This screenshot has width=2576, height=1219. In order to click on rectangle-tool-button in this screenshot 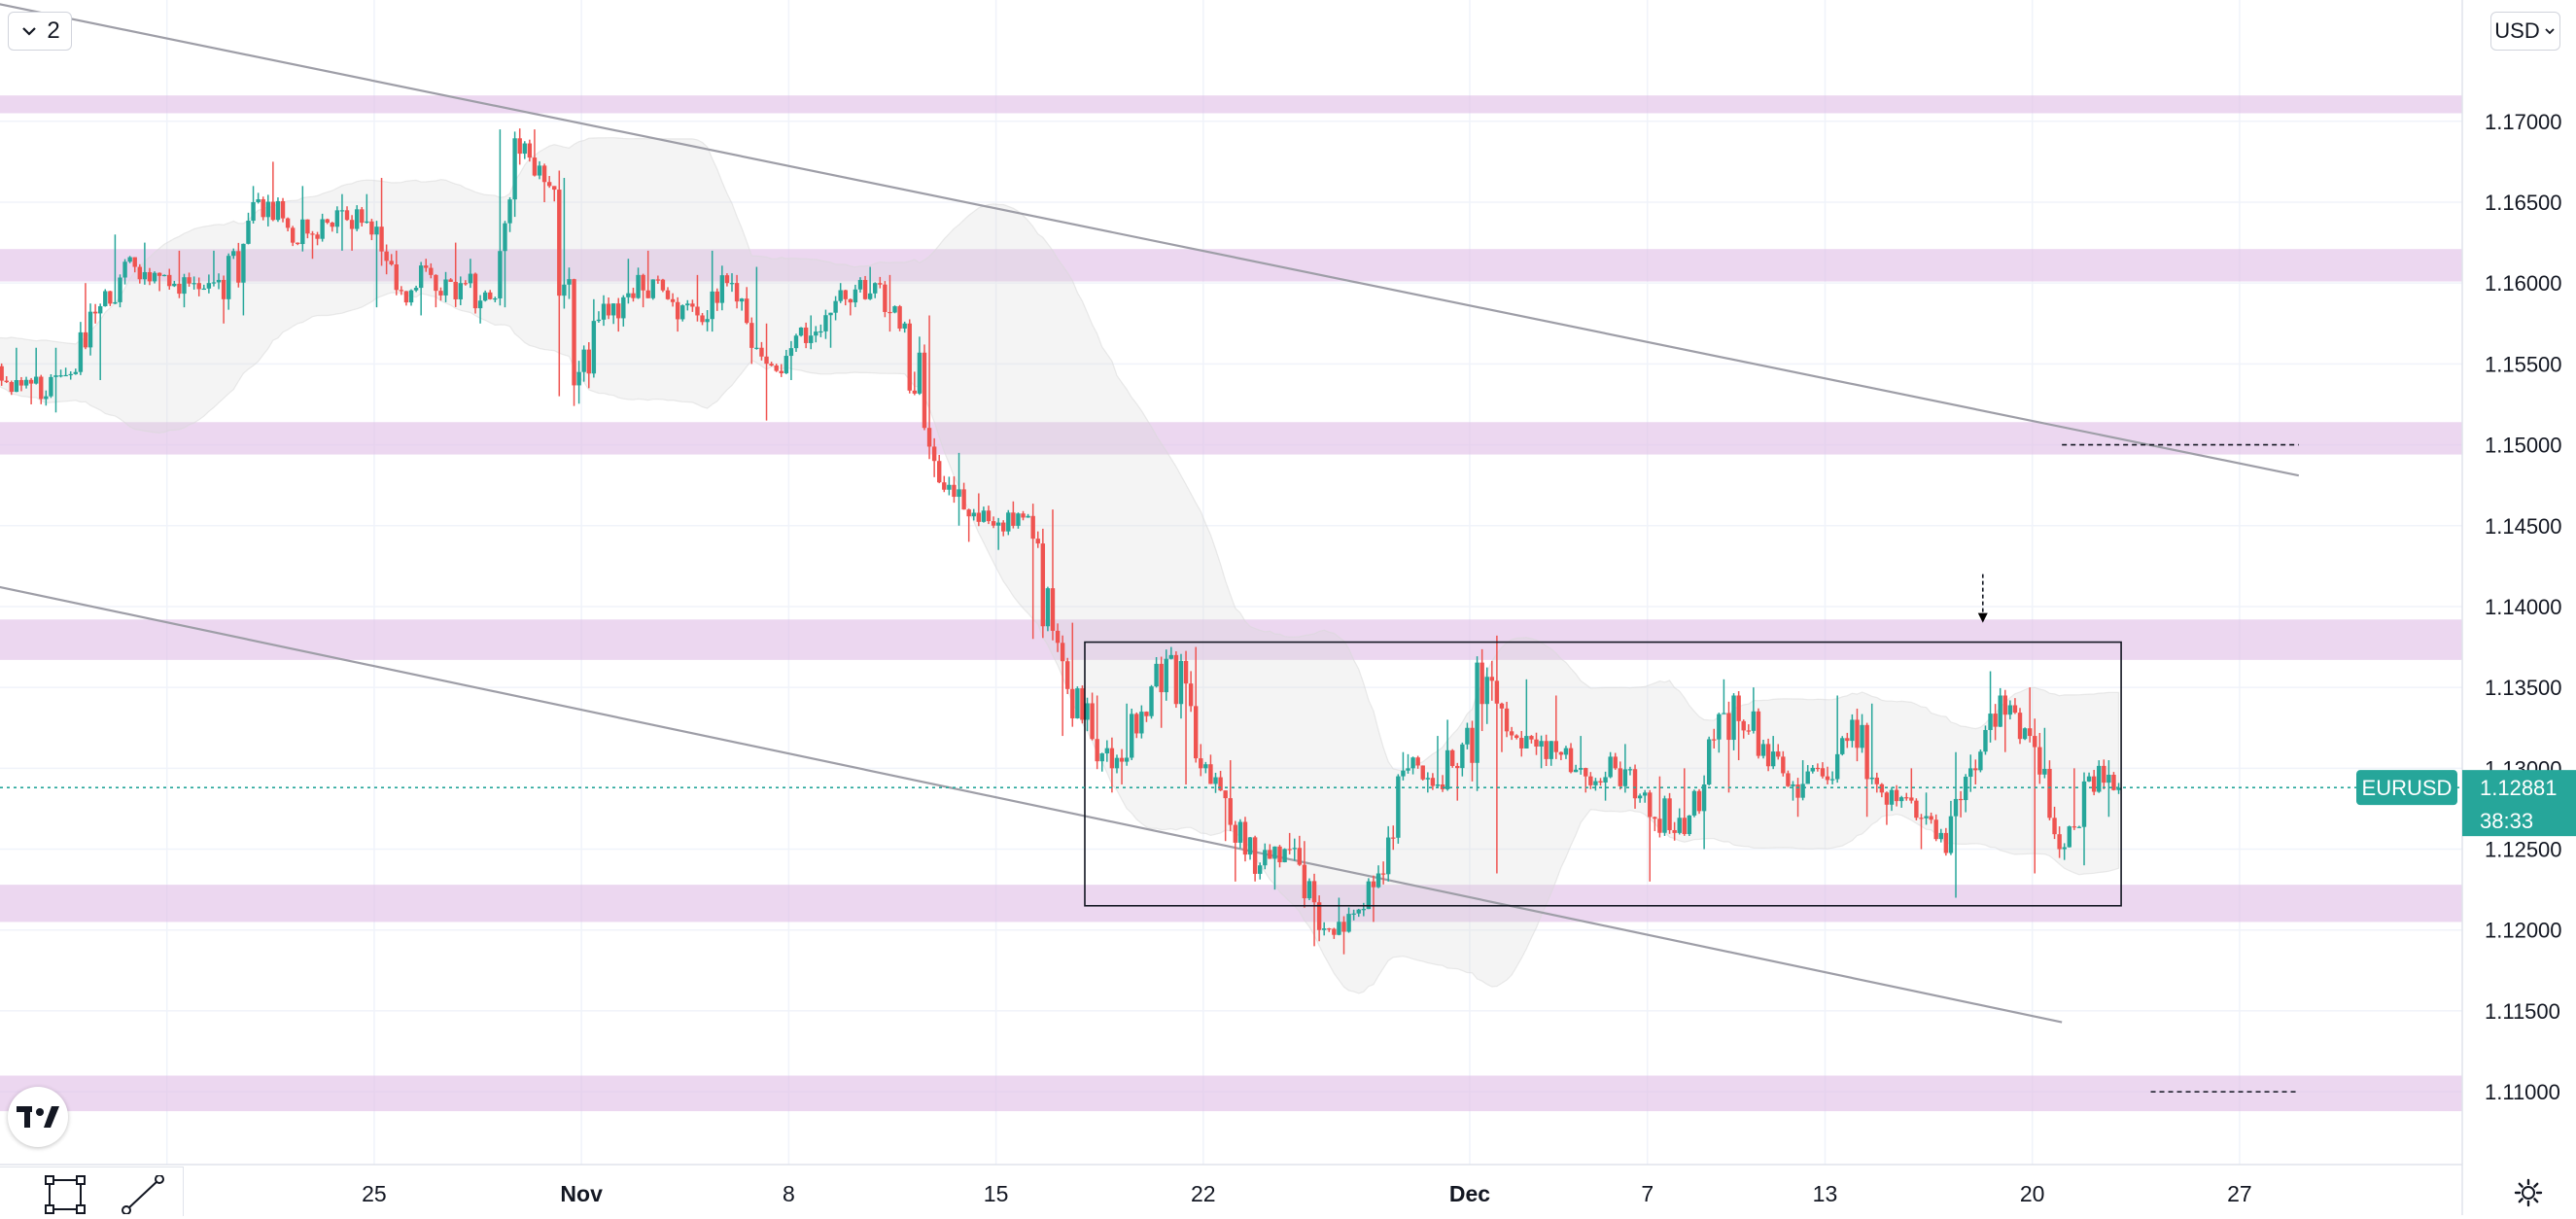, I will do `click(65, 1194)`.